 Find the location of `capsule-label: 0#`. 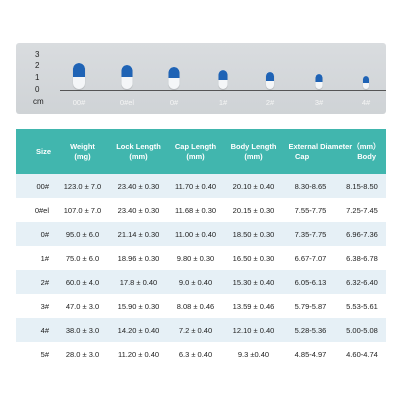

capsule-label: 0# is located at coordinates (174, 102).